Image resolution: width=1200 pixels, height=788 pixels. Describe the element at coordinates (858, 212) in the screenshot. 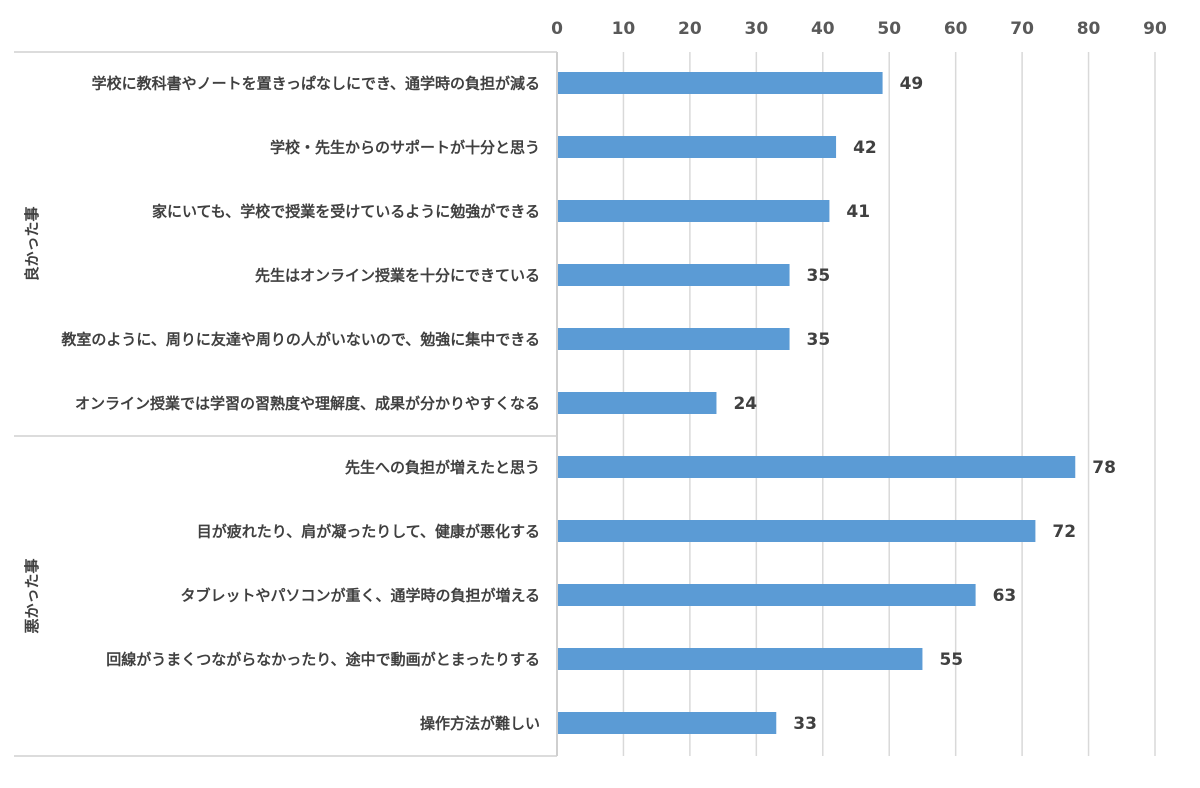

I see `value-label: 41` at that location.